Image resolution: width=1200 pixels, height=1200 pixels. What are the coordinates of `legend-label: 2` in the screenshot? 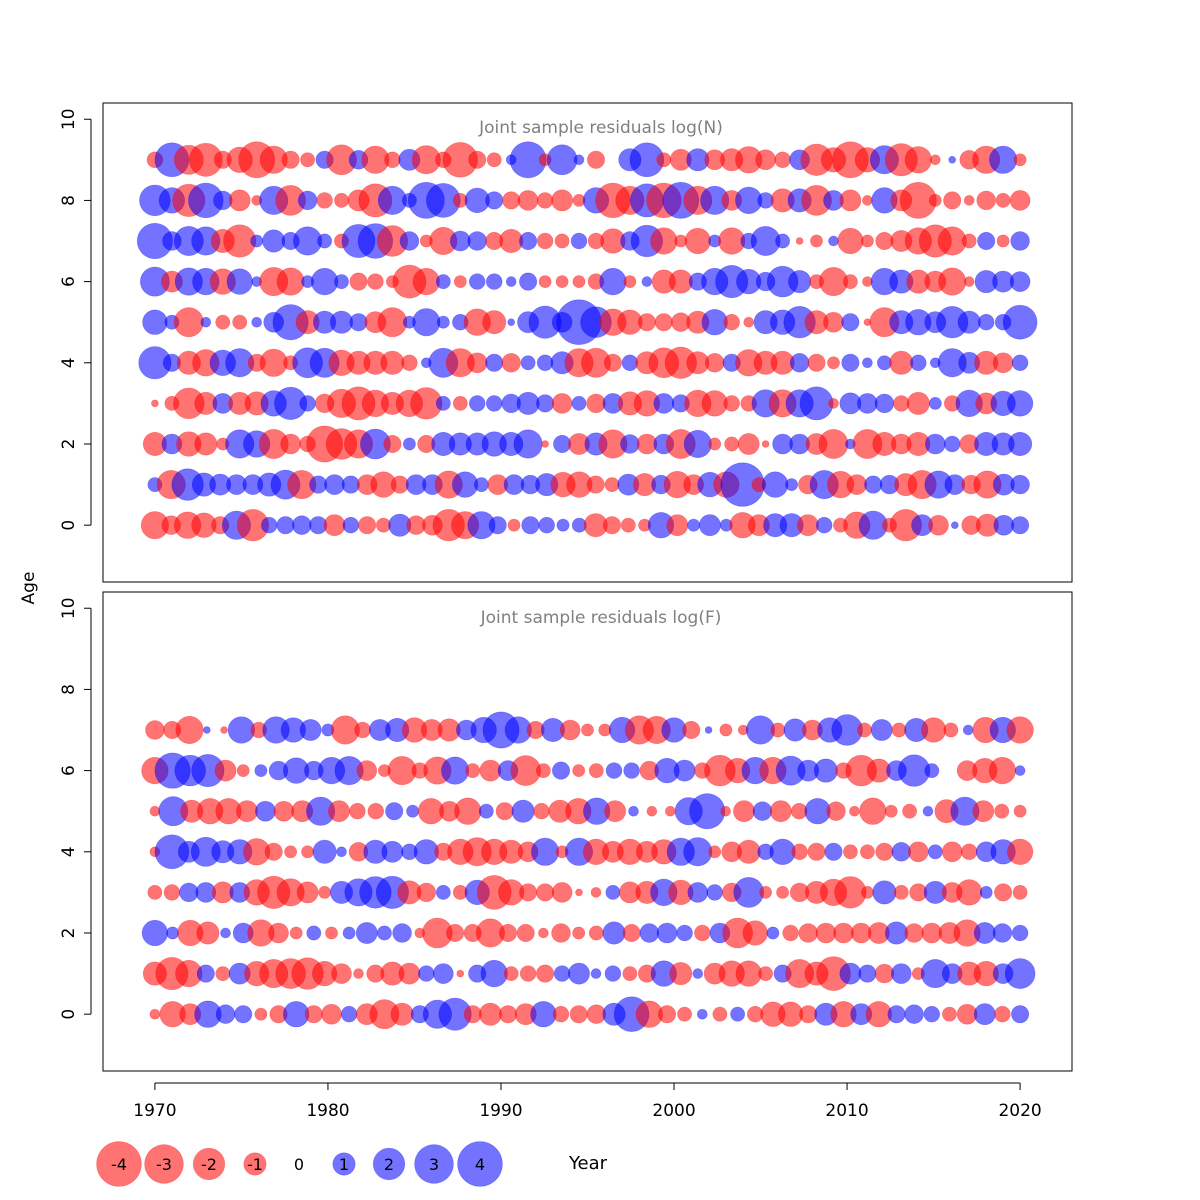 It's located at (389, 1164).